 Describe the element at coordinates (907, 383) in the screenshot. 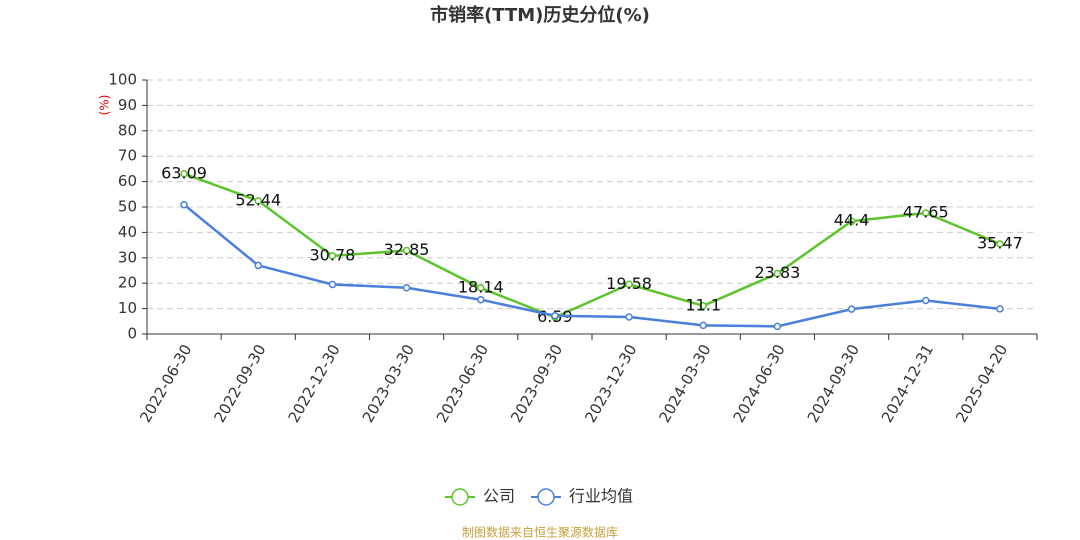

I see `x-tick-label: 2024-12-31` at that location.